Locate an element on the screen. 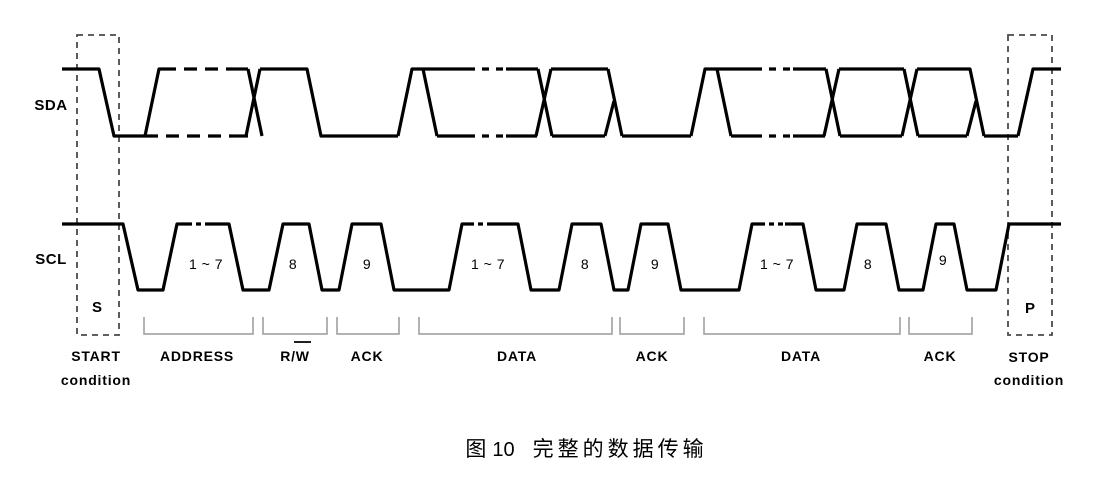 This screenshot has height=481, width=1115. scl-waveform is located at coordinates (561, 257).